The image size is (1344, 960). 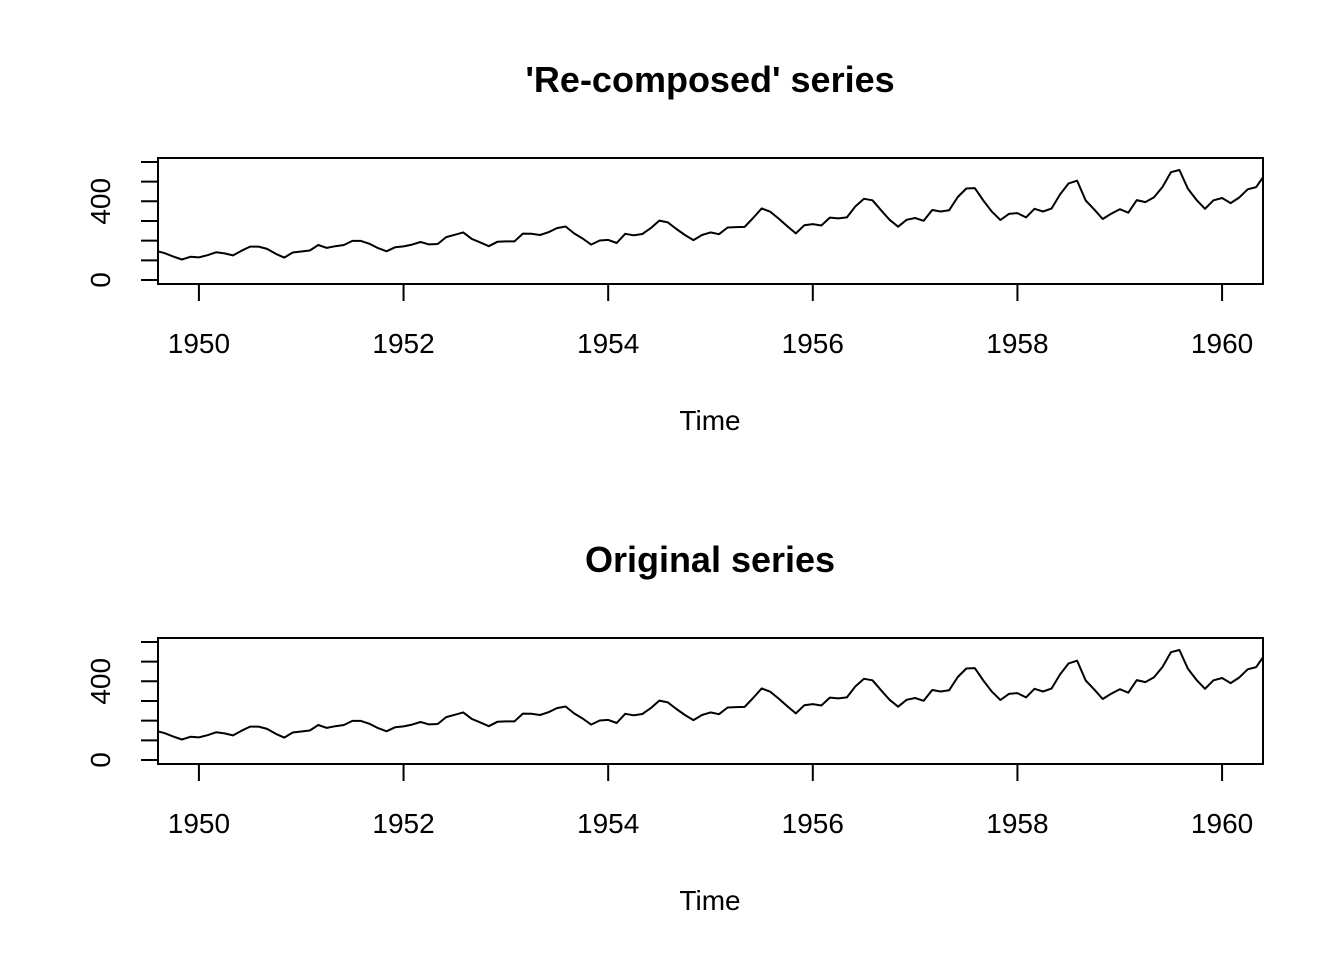 What do you see at coordinates (709, 79) in the screenshot?
I see `panel-title: 'Re-composed' series` at bounding box center [709, 79].